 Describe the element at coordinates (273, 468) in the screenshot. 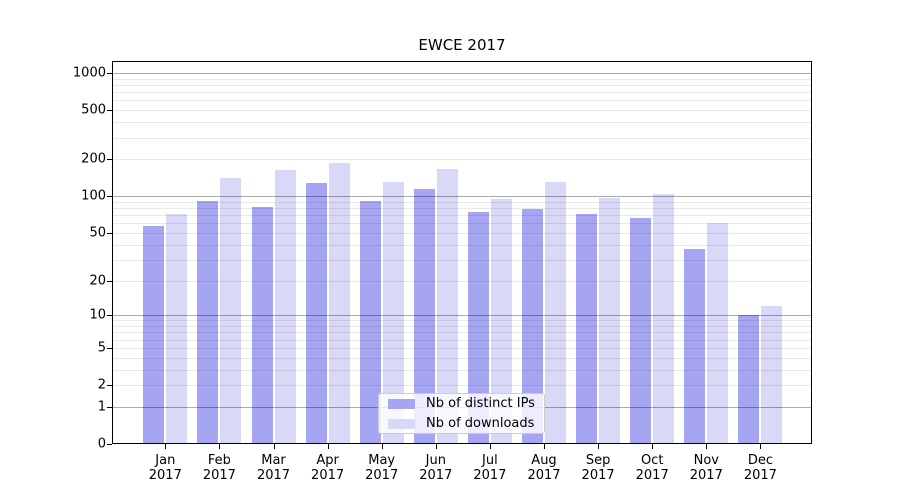

I see `x-tick-label: Mar 2017` at that location.